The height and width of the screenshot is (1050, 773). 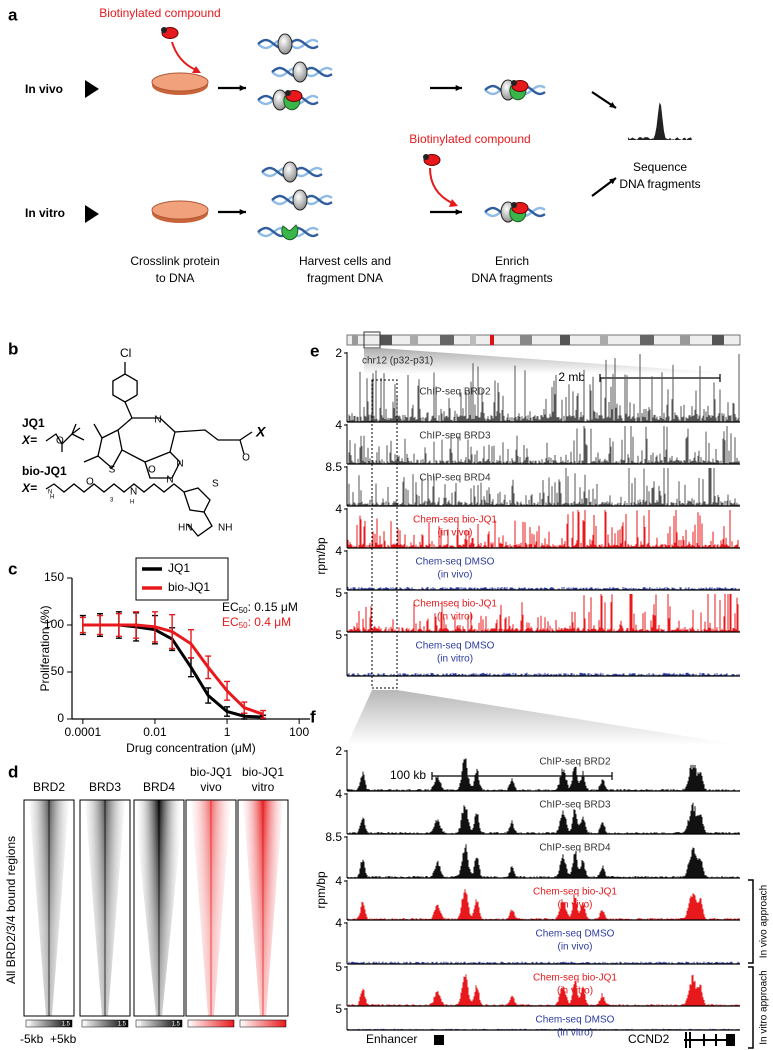 What do you see at coordinates (345, 261) in the screenshot?
I see `step-label: Harvest cells and` at bounding box center [345, 261].